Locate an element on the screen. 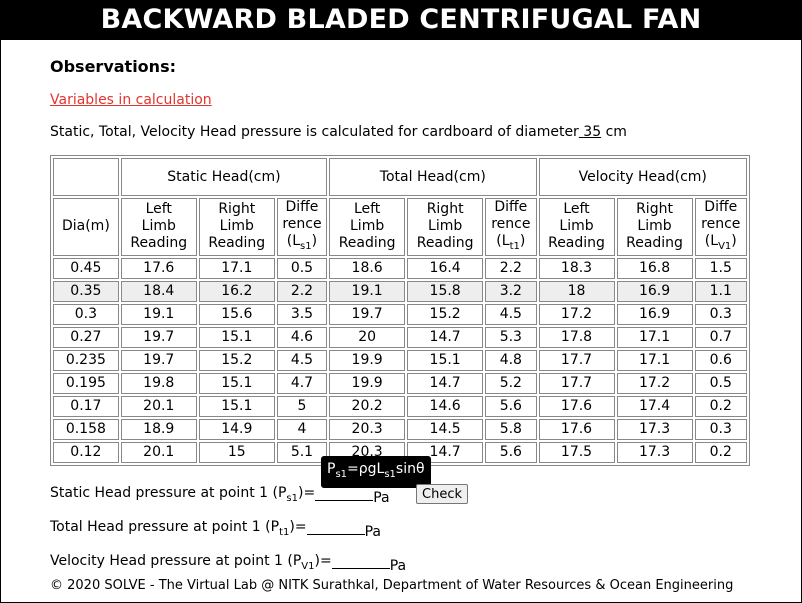 This screenshot has height=603, width=802. table-cell: 4.7 is located at coordinates (302, 383).